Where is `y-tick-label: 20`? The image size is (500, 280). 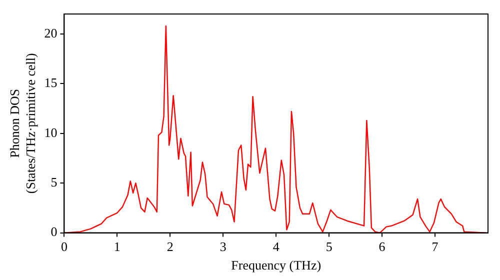
y-tick-label: 20 is located at coordinates (51, 32).